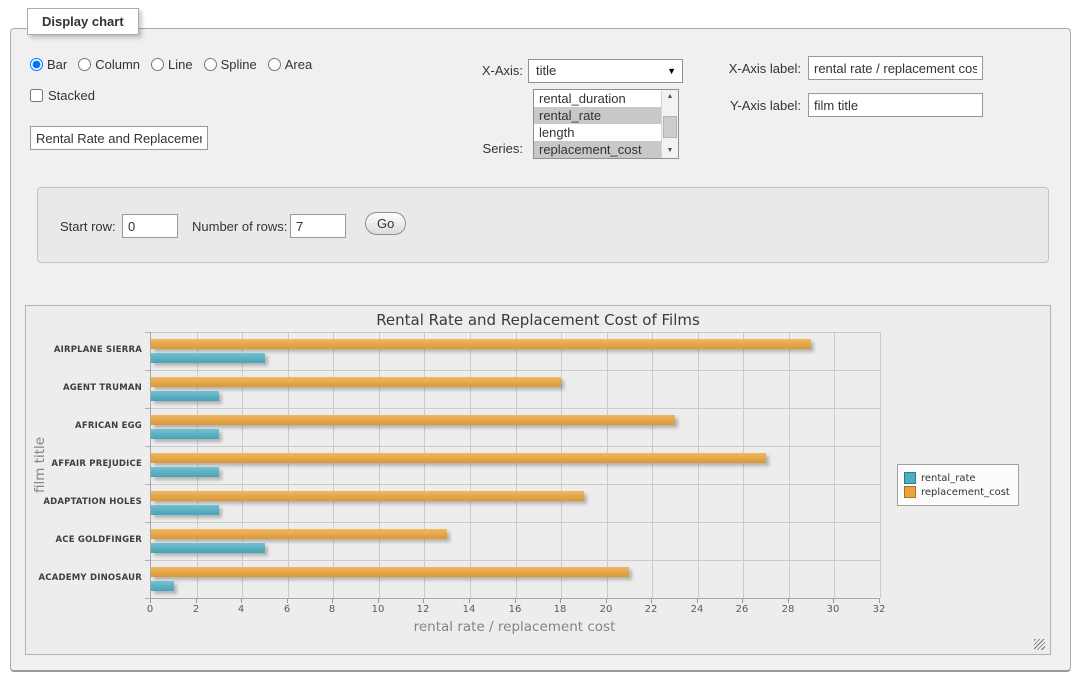  Describe the element at coordinates (98, 540) in the screenshot. I see `category-label: ACE GOLDFINGER` at that location.